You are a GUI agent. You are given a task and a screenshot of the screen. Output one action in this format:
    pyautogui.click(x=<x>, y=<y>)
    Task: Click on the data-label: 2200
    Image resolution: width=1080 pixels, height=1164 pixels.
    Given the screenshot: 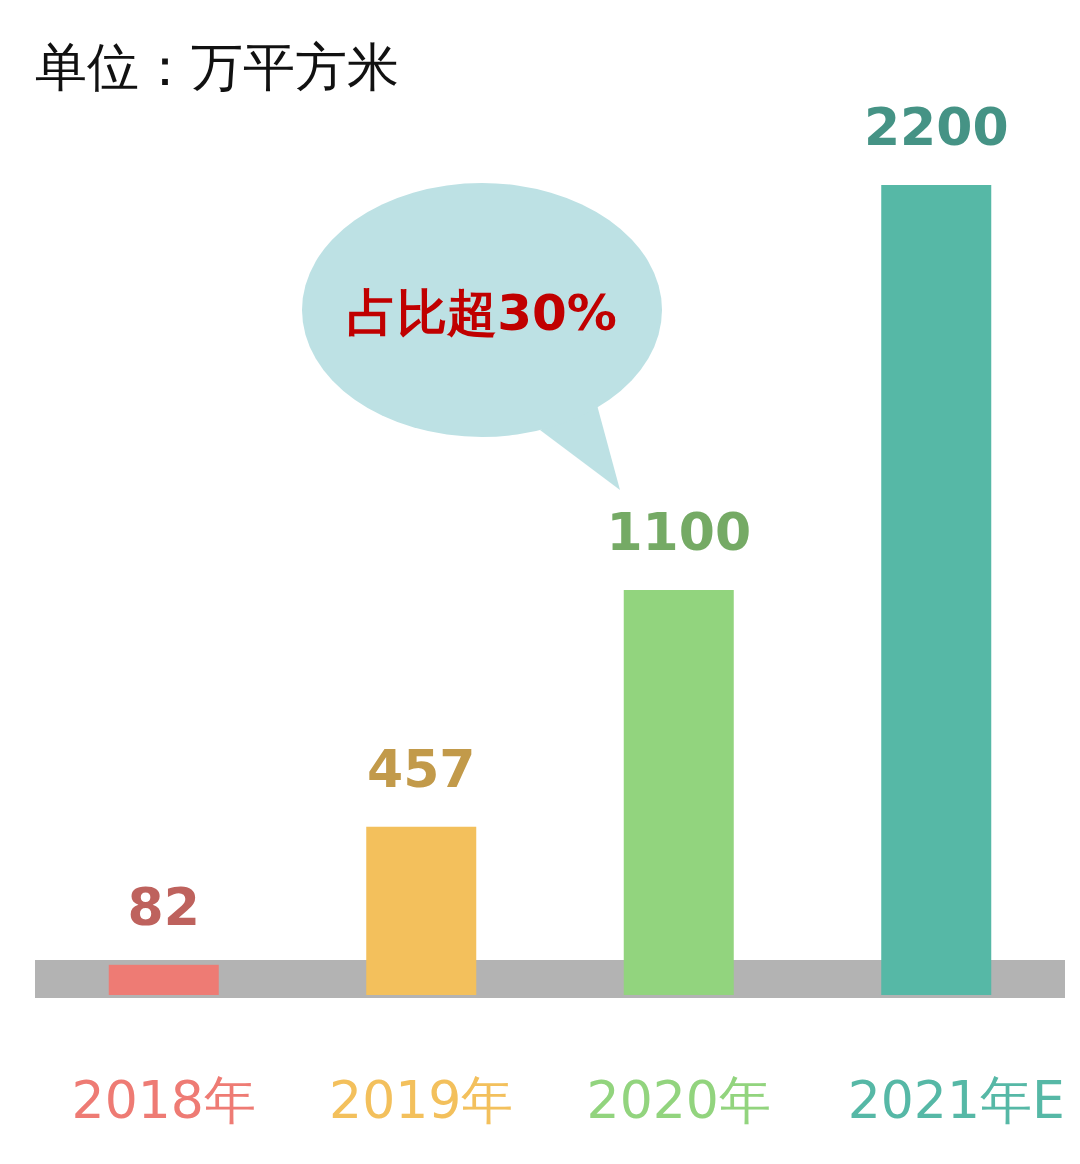 What is the action you would take?
    pyautogui.click(x=936, y=127)
    